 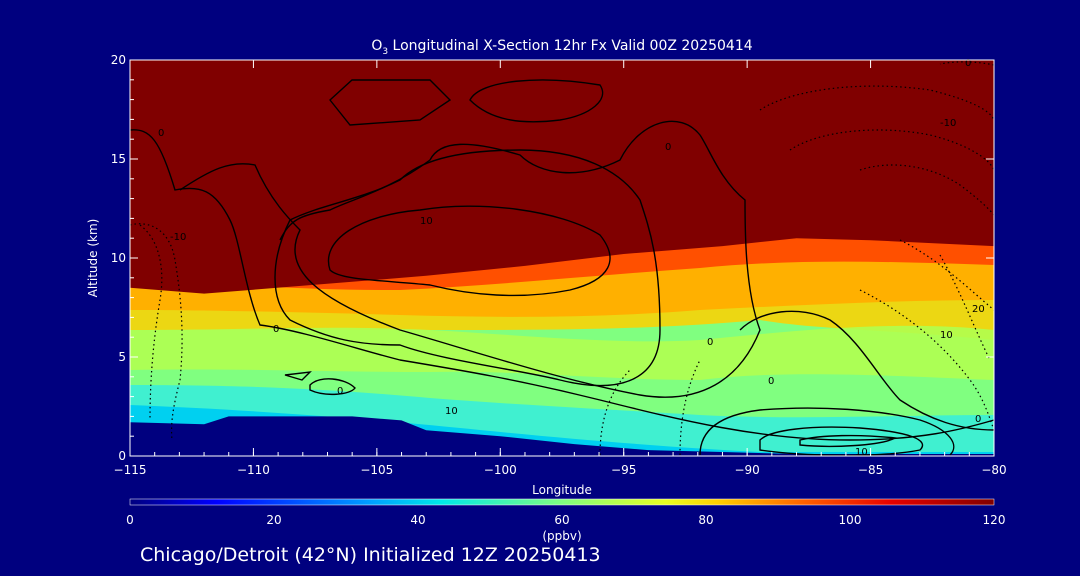 I want to click on colorbar-unit: (ppbv), so click(x=561, y=536).